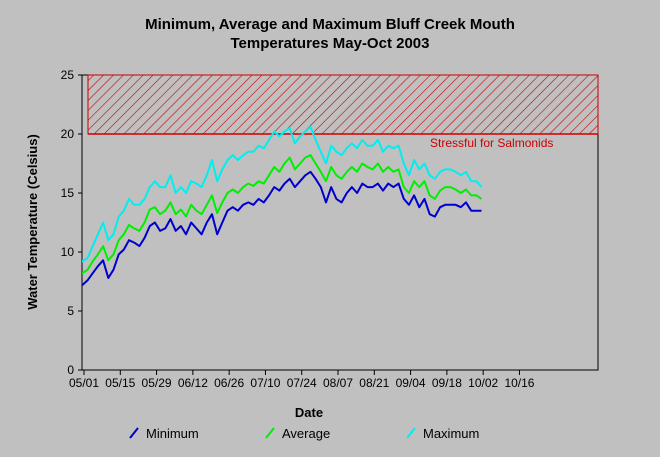 Image resolution: width=660 pixels, height=457 pixels. Describe the element at coordinates (84, 383) in the screenshot. I see `x-tick-label: 05/01` at that location.